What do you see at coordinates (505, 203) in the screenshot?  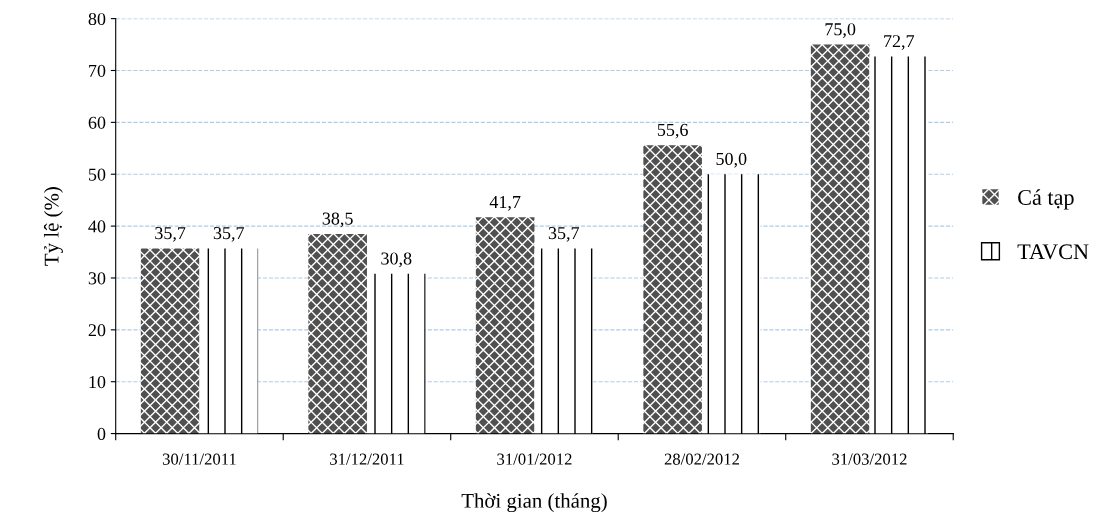 I see `data-label: 41,7` at bounding box center [505, 203].